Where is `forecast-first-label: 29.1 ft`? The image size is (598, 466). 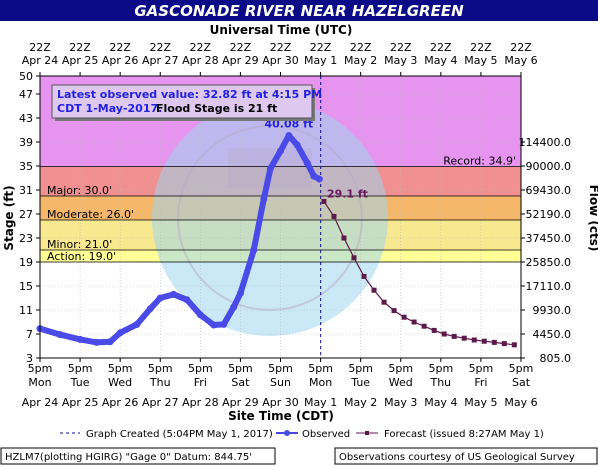 forecast-first-label: 29.1 ft is located at coordinates (347, 193).